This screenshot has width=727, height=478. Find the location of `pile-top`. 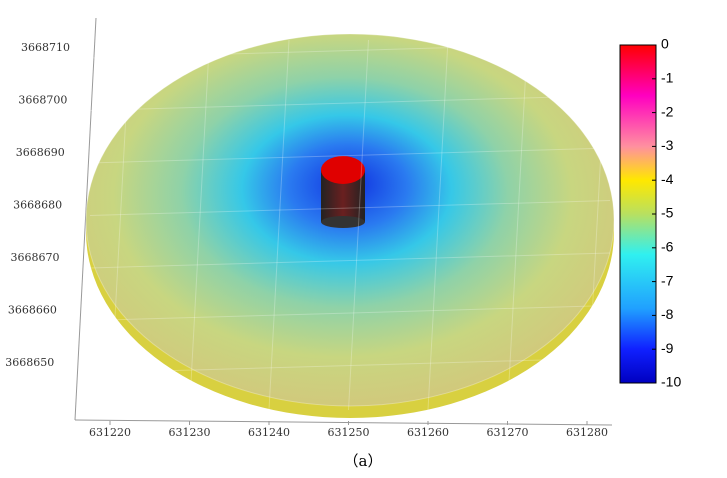

pile-top is located at coordinates (343, 170).